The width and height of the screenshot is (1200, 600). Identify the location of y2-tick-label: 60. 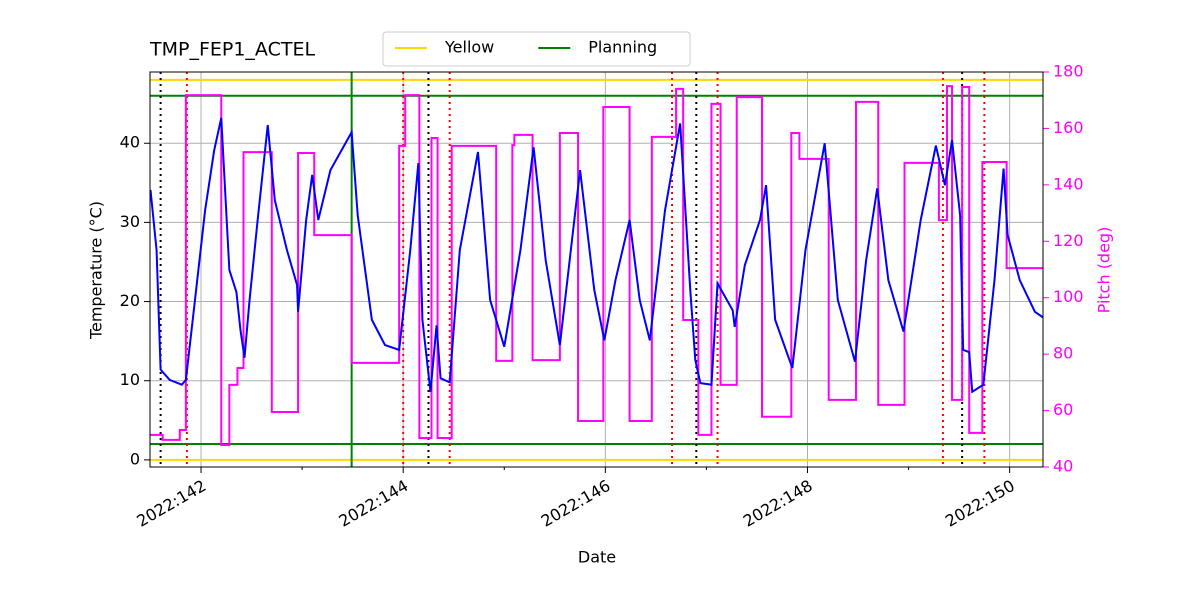
(1063, 409).